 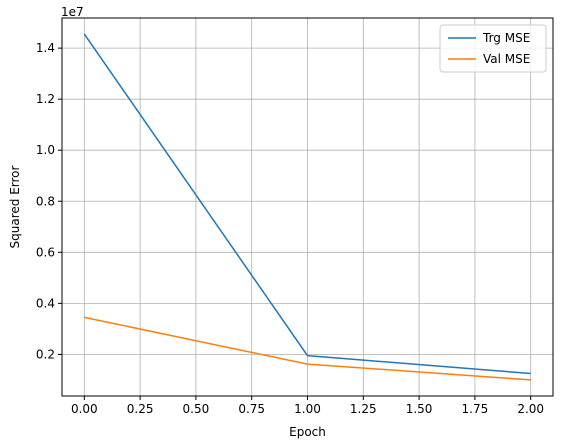 I want to click on y-axis-ticks: 0.2 0.4 0.6 0.8 1.0 1.2 1.4, so click(x=49, y=201).